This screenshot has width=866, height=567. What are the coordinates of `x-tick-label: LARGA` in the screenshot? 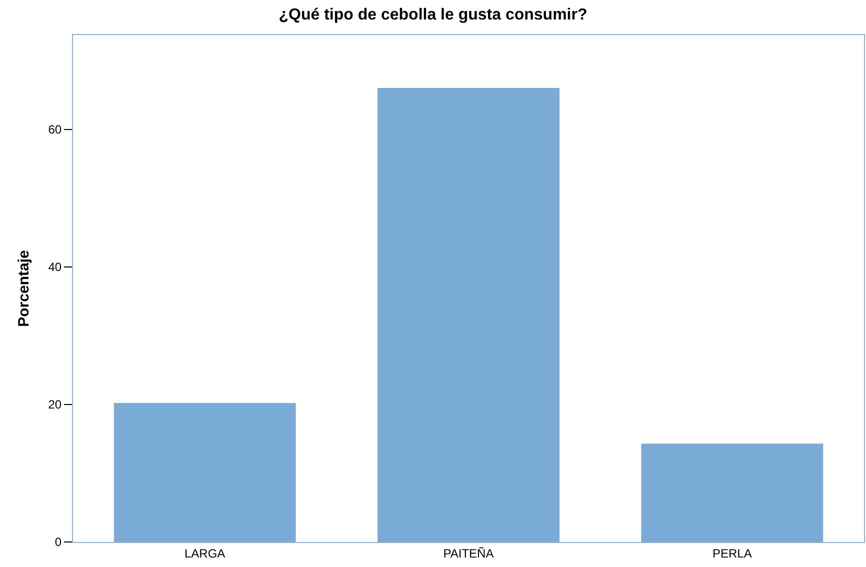 It's located at (205, 553).